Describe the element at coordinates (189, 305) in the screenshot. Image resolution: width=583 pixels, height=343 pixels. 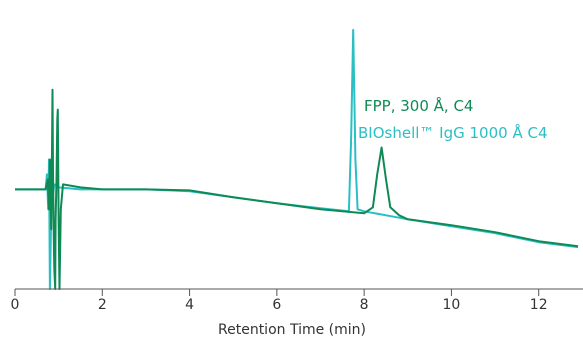
I see `x-tick-label: 4` at that location.